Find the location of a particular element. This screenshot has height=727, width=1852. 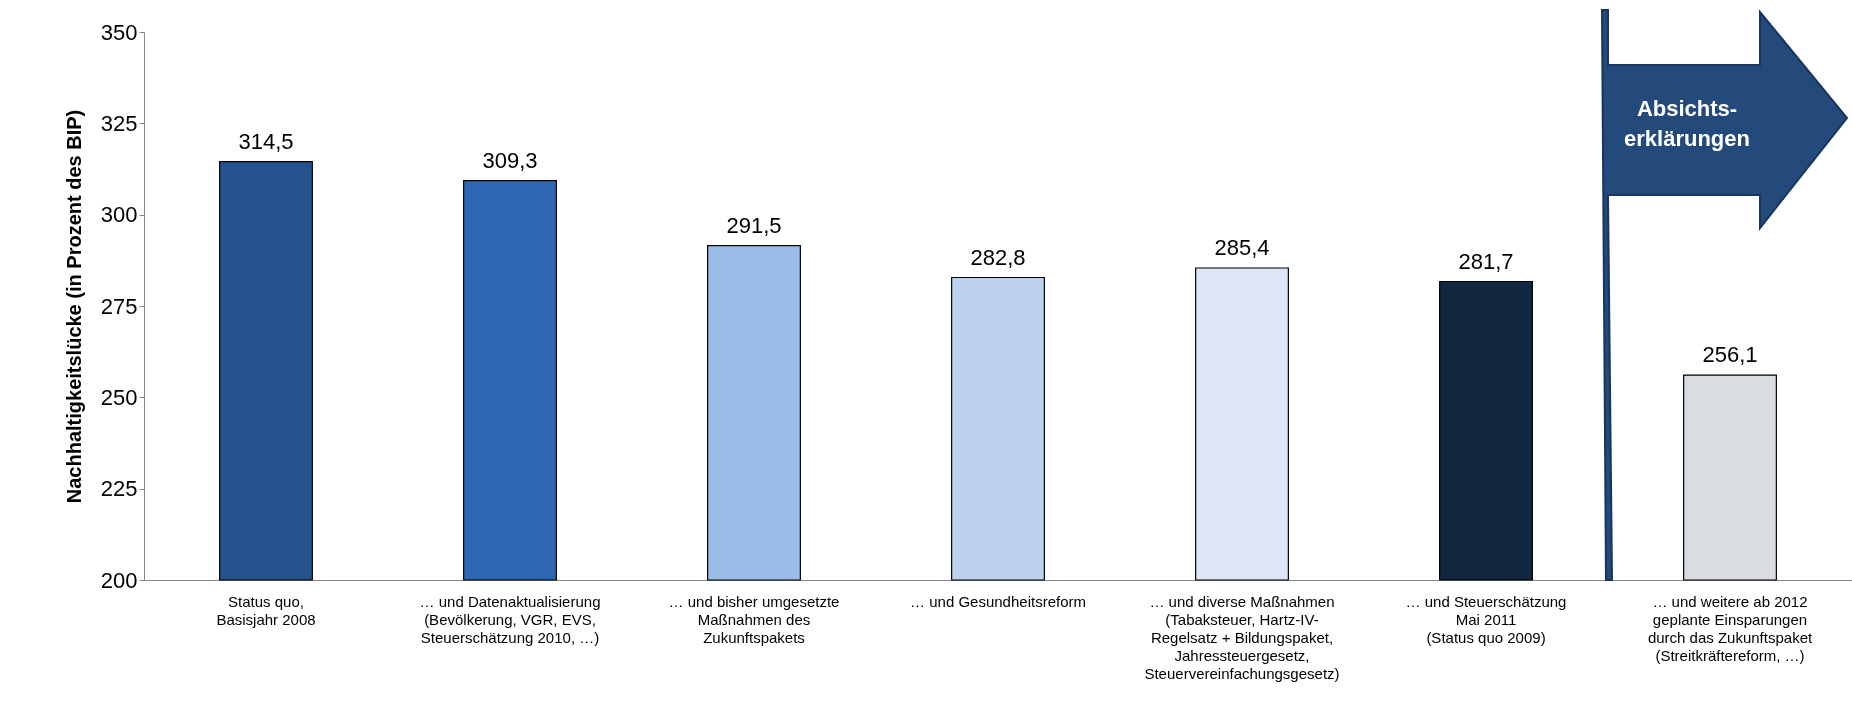

y-axis-title: Nachhaltigkeitslücke (in Prozent des BIP) is located at coordinates (73, 306).